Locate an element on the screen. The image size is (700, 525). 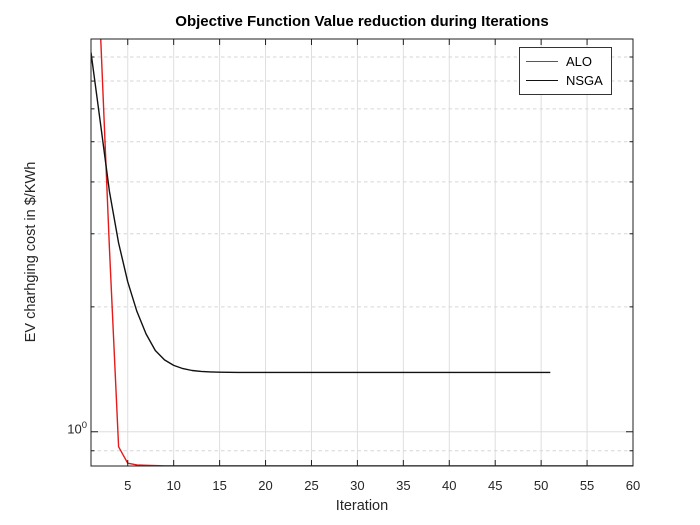
legend-label-nsga: NSGA is located at coordinates (584, 80).